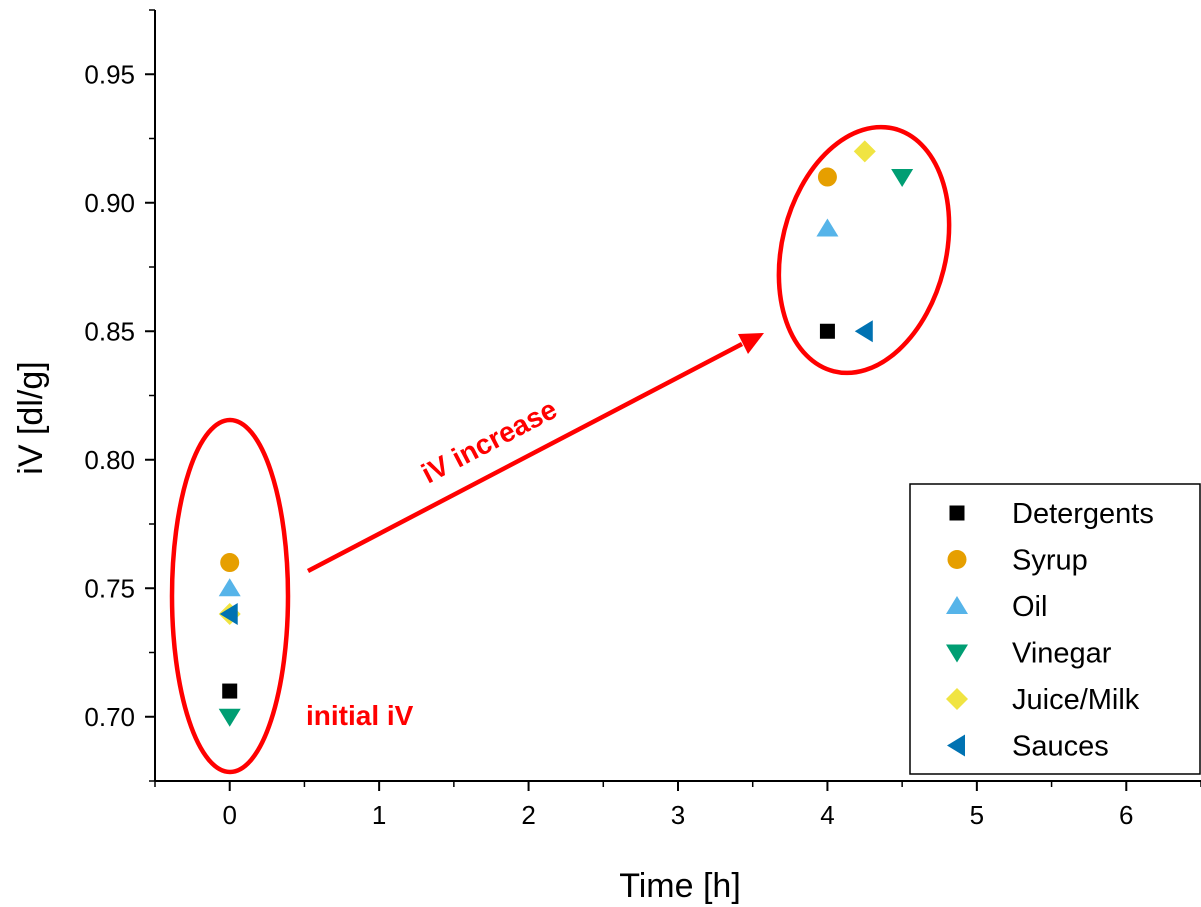 This screenshot has height=907, width=1201. What do you see at coordinates (1076, 700) in the screenshot?
I see `legend-label-juice-milk: Juice/Milk` at bounding box center [1076, 700].